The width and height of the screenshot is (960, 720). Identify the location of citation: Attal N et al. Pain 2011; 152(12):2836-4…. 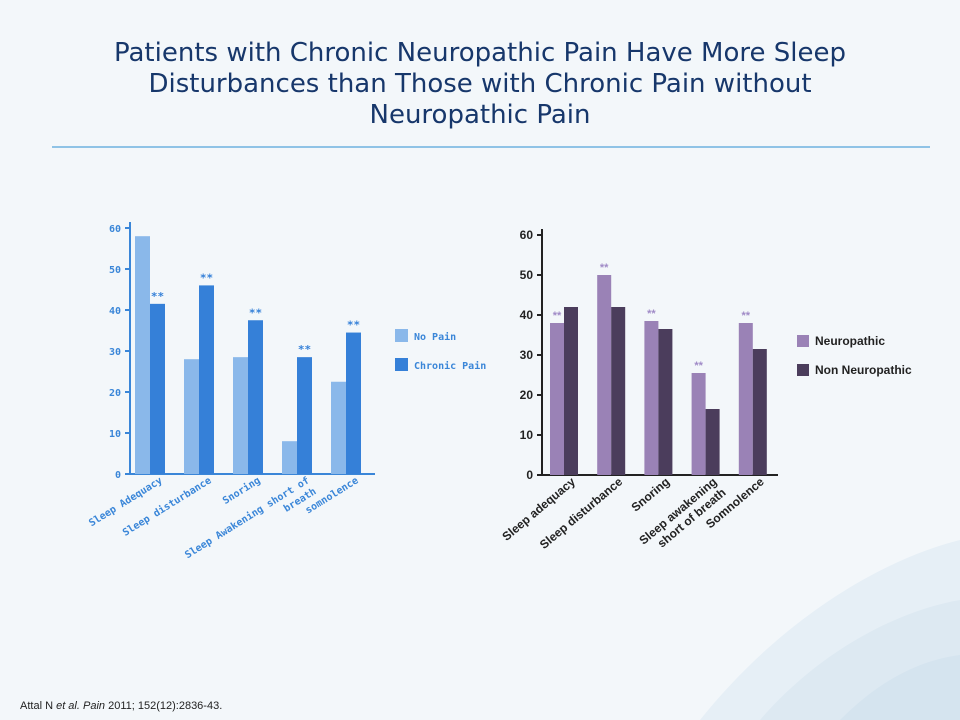
(121, 706).